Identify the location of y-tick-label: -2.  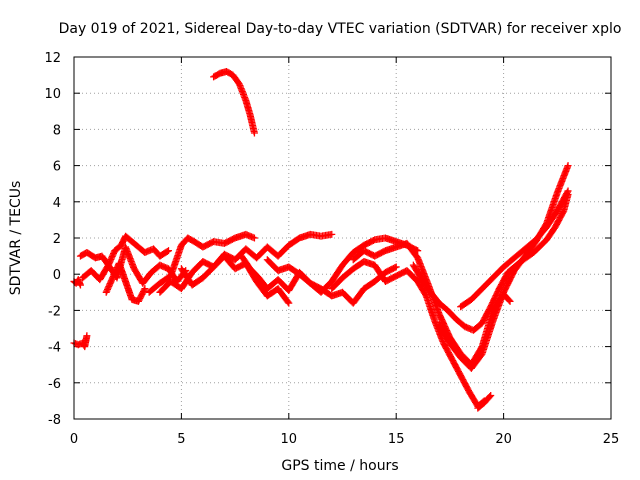
(54, 311).